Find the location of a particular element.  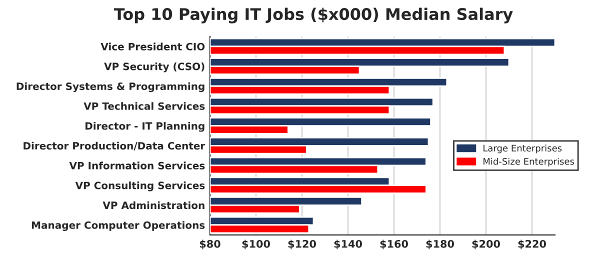

y-tick-label: VP Security (CSO) is located at coordinates (154, 67).